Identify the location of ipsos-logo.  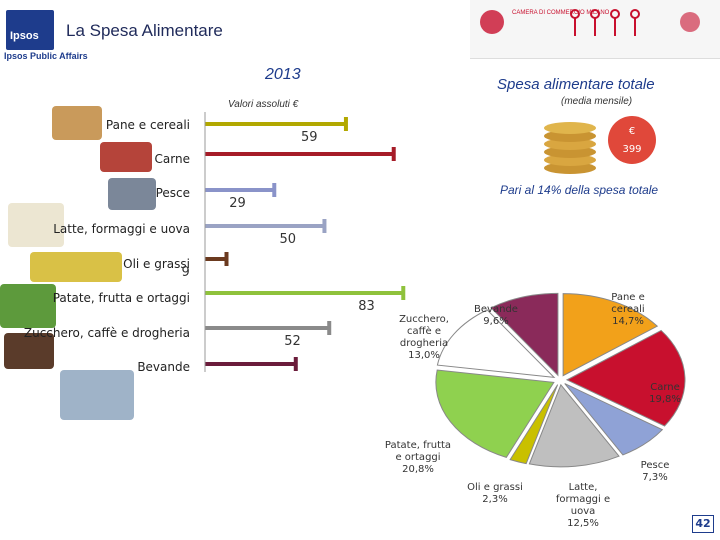
(30, 30).